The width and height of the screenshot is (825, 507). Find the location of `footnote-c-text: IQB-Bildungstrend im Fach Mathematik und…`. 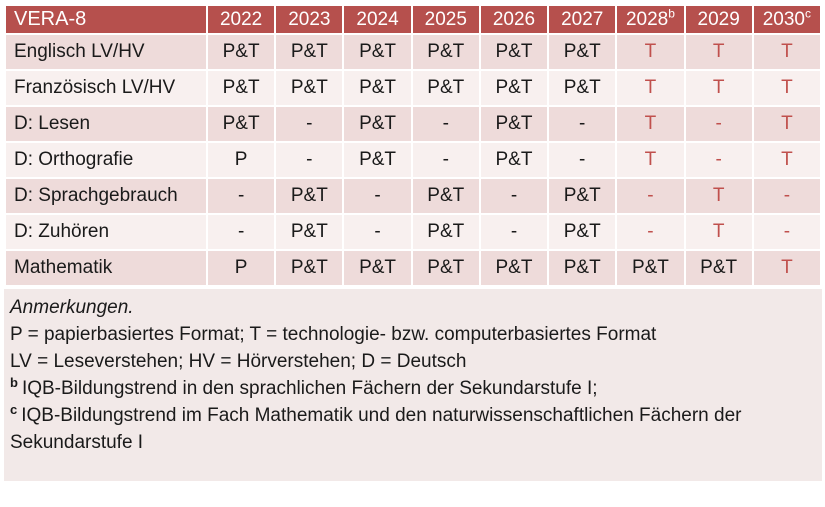

footnote-c-text: IQB-Bildungstrend im Fach Mathematik und… is located at coordinates (376, 429).